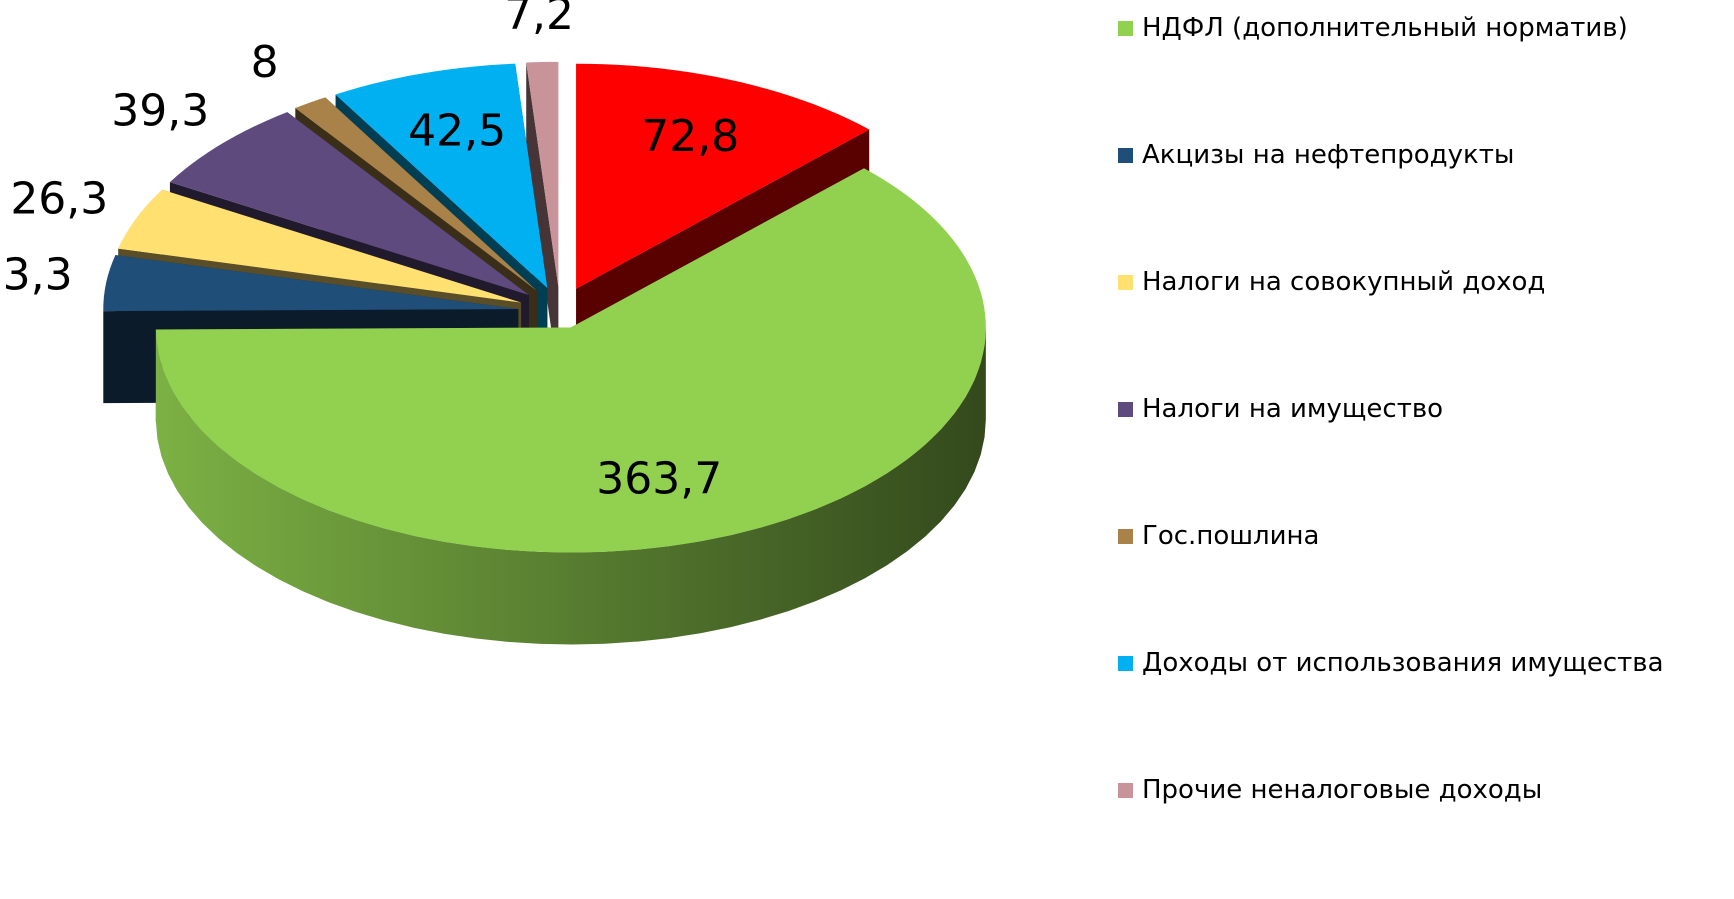 This screenshot has height=899, width=1734. Describe the element at coordinates (1423, 835) in the screenshot. I see `legend-item: Прочие неналоговые доходы` at that location.